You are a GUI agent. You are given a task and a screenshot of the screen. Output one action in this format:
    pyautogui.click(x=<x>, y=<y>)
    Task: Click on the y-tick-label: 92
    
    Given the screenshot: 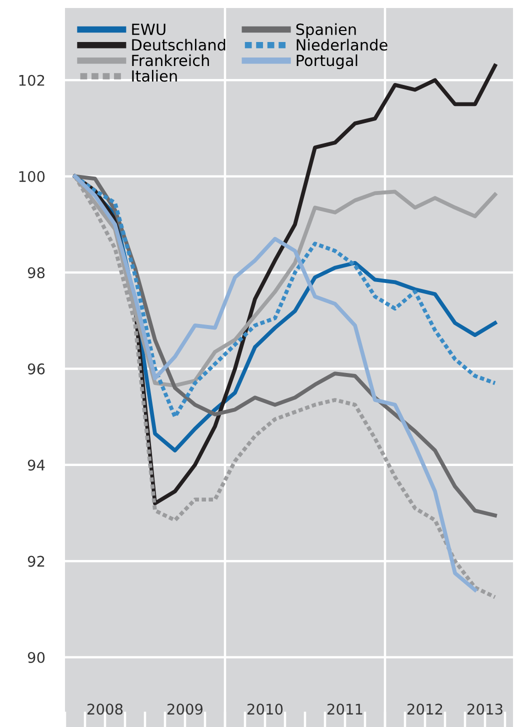 What is the action you would take?
    pyautogui.click(x=36, y=561)
    